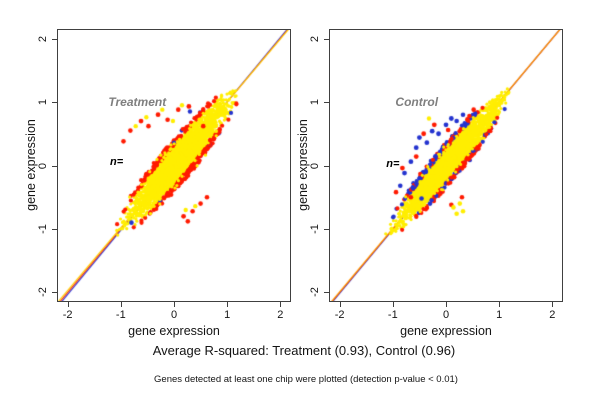 This screenshot has width=600, height=400. I want to click on control-x-axis-title: gene expression, so click(446, 331).